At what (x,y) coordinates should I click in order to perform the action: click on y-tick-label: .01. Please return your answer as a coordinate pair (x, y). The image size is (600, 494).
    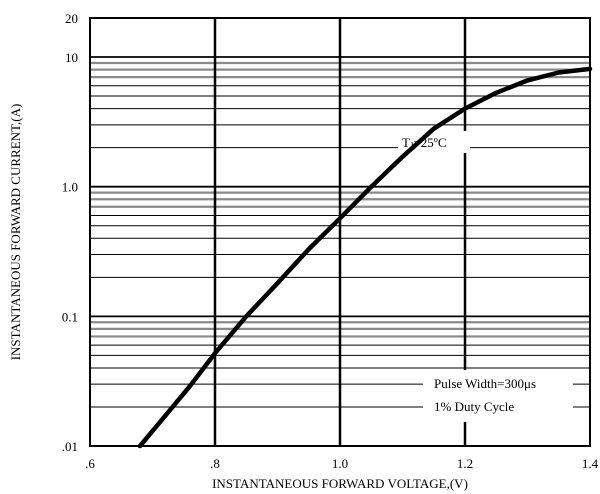
    Looking at the image, I should click on (70, 446).